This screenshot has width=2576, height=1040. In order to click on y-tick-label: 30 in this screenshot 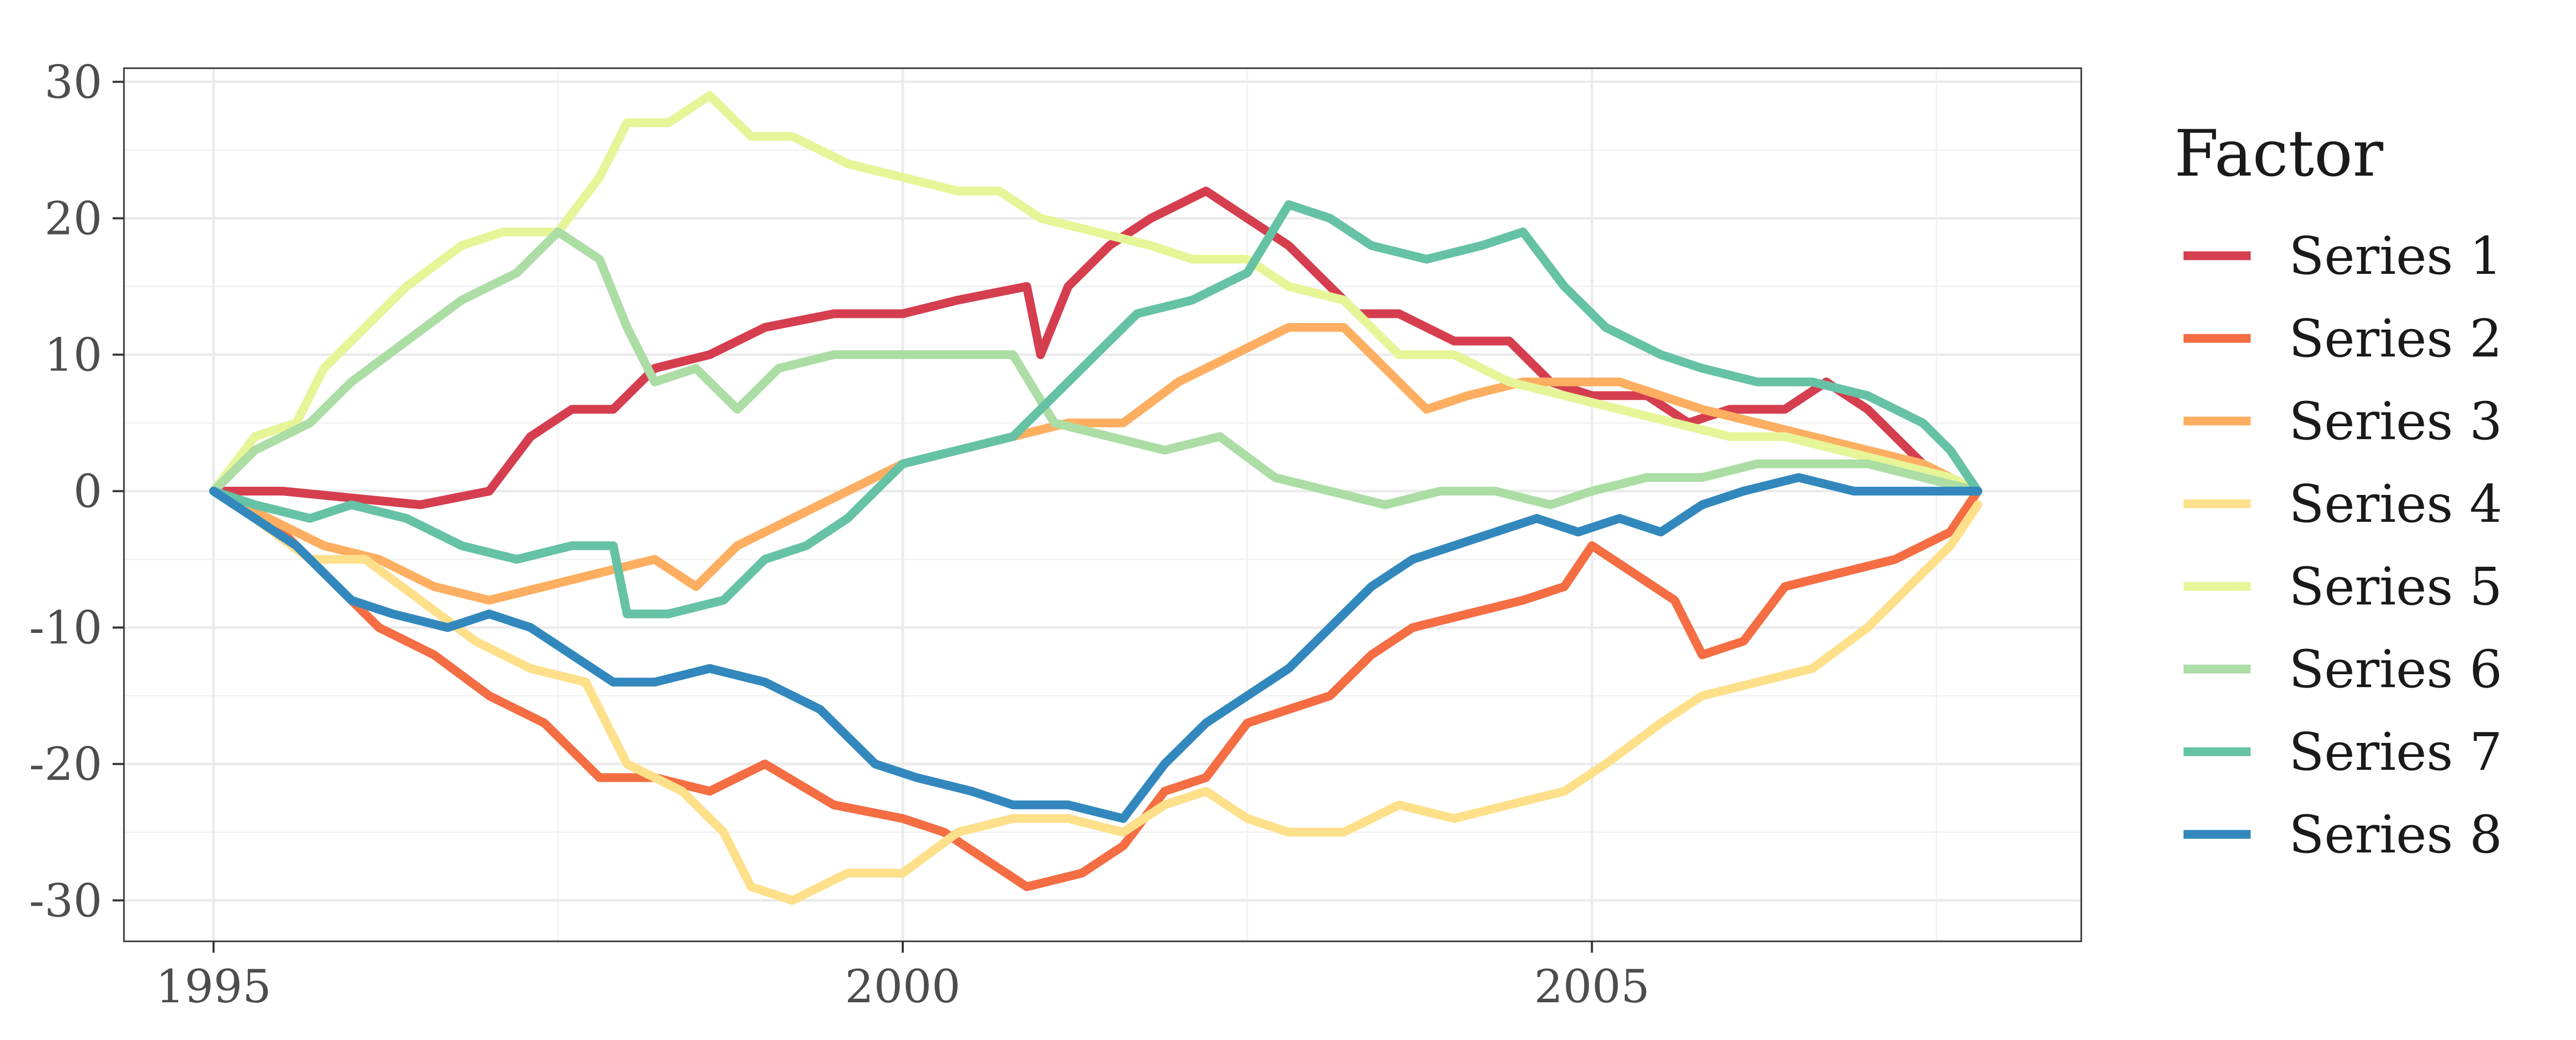, I will do `click(73, 81)`.